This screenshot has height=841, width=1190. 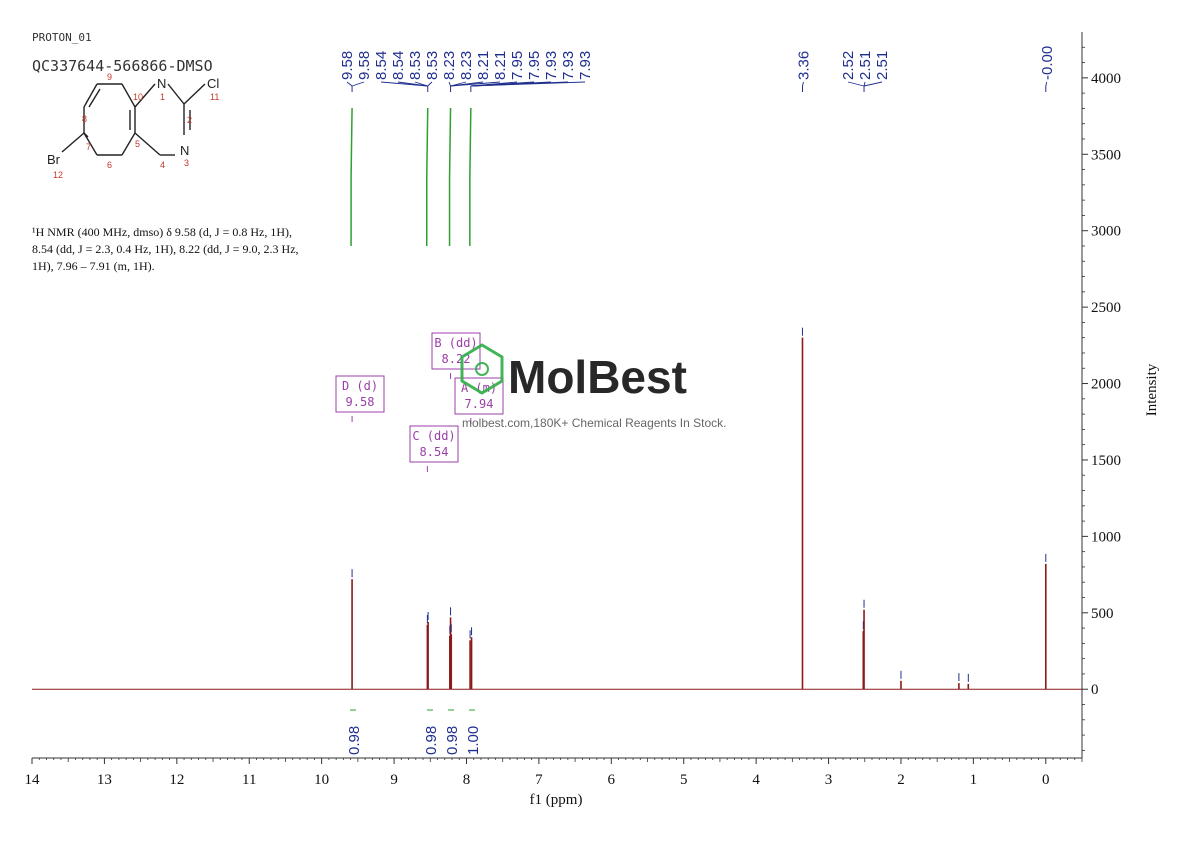 What do you see at coordinates (1106, 308) in the screenshot?
I see `y-tick-label: 2500` at bounding box center [1106, 308].